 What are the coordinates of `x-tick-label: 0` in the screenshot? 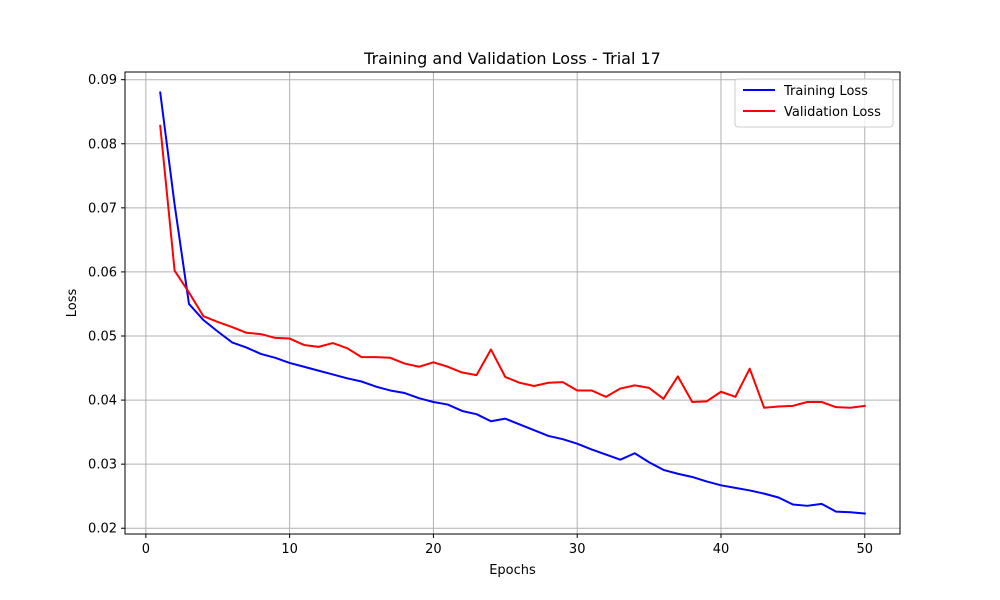 It's located at (146, 549).